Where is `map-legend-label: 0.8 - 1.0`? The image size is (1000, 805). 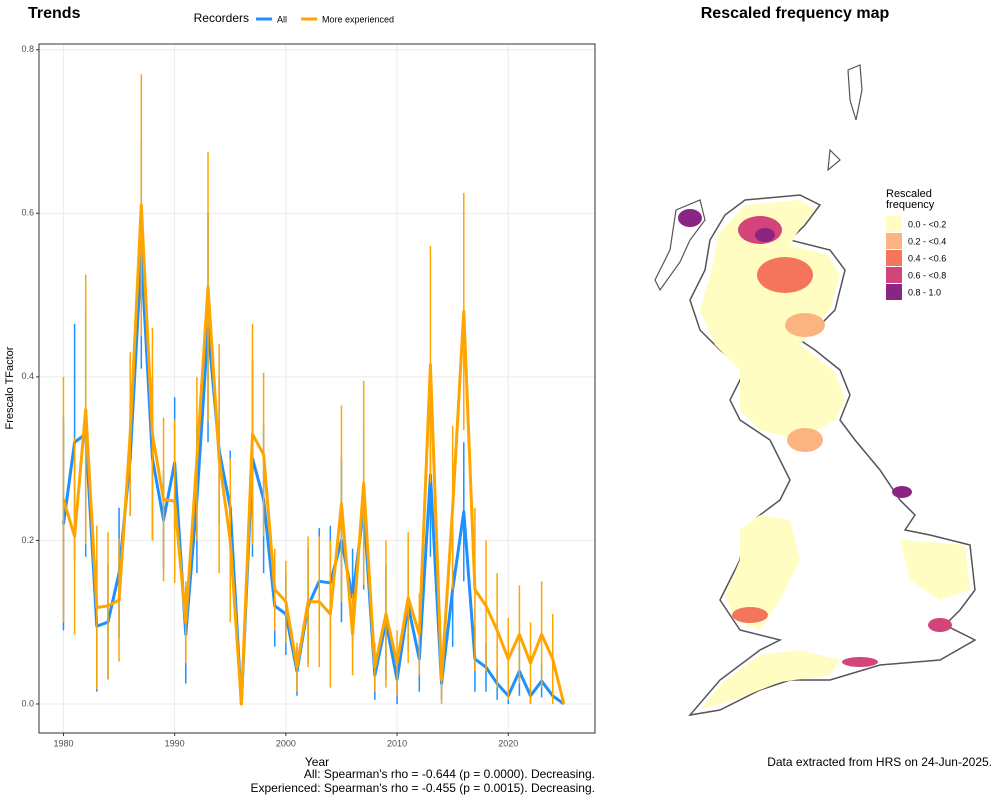
map-legend-label: 0.8 - 1.0 is located at coordinates (924, 292).